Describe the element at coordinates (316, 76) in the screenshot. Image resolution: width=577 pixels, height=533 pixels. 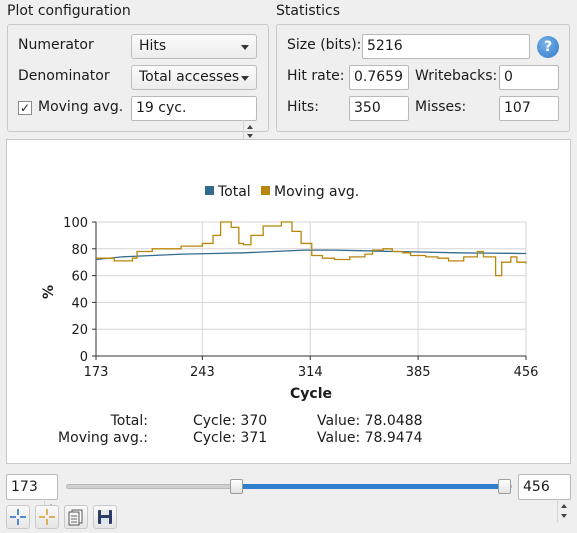
I see `hit-rate-label: Hit rate:` at that location.